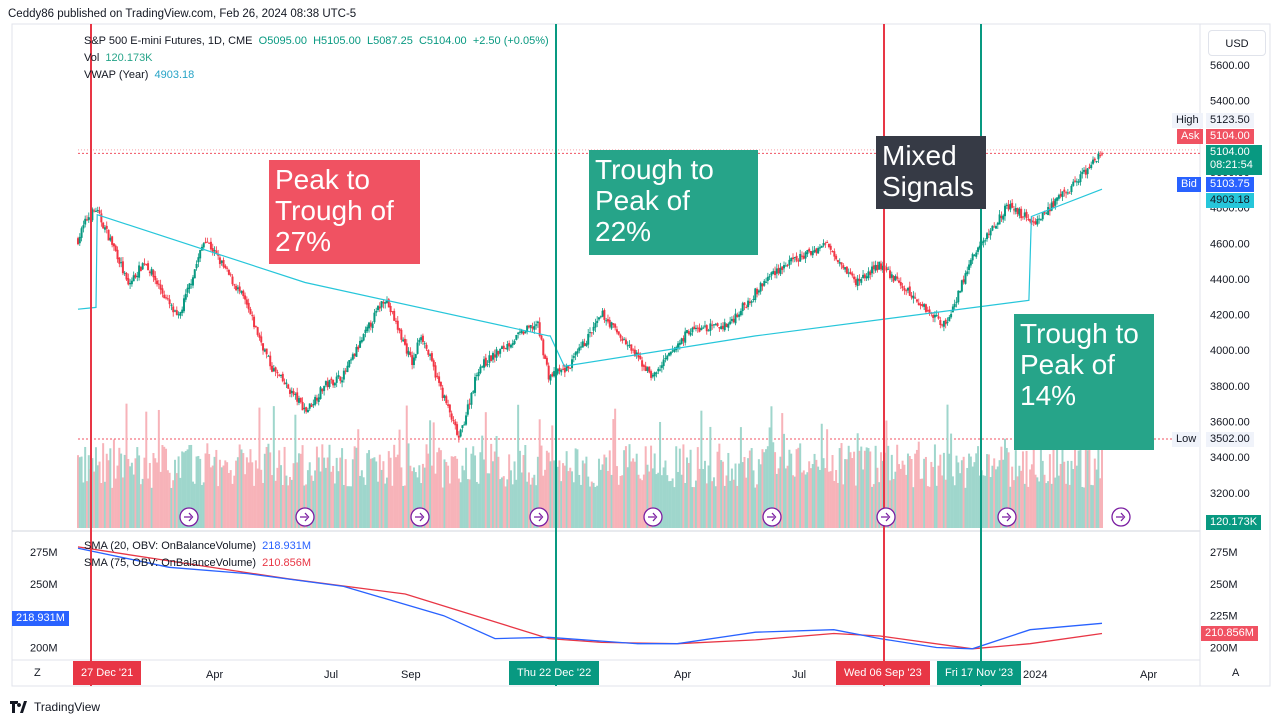 Image resolution: width=1280 pixels, height=724 pixels. Describe the element at coordinates (442, 41) in the screenshot. I see `ohlc-close: C5104.00` at that location.